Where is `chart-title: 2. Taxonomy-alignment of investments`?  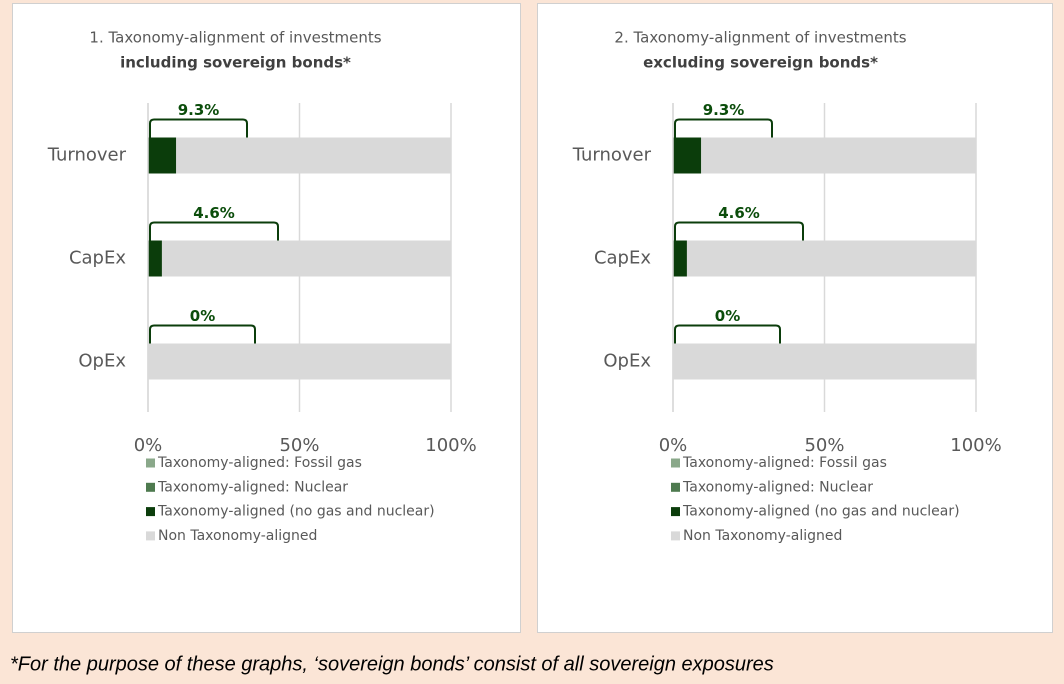 chart-title: 2. Taxonomy-alignment of investments is located at coordinates (760, 38).